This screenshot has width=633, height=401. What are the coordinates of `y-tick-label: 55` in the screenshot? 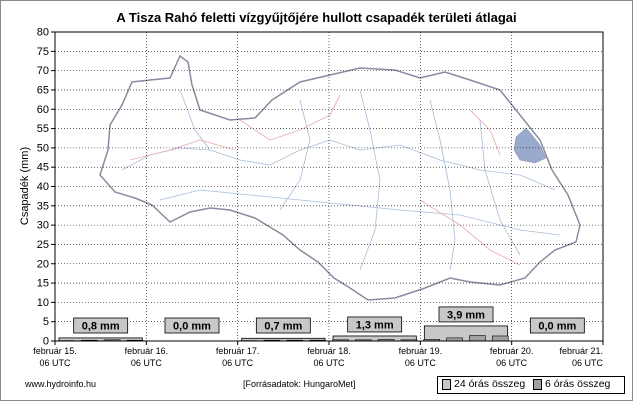 It's located at (43, 129).